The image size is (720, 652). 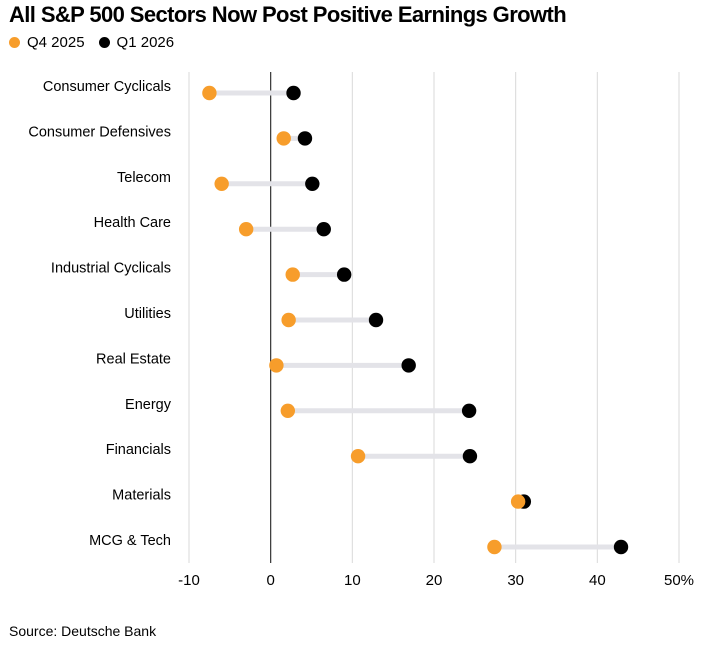 What do you see at coordinates (83, 631) in the screenshot?
I see `source-note: Source: Deutsche Bank` at bounding box center [83, 631].